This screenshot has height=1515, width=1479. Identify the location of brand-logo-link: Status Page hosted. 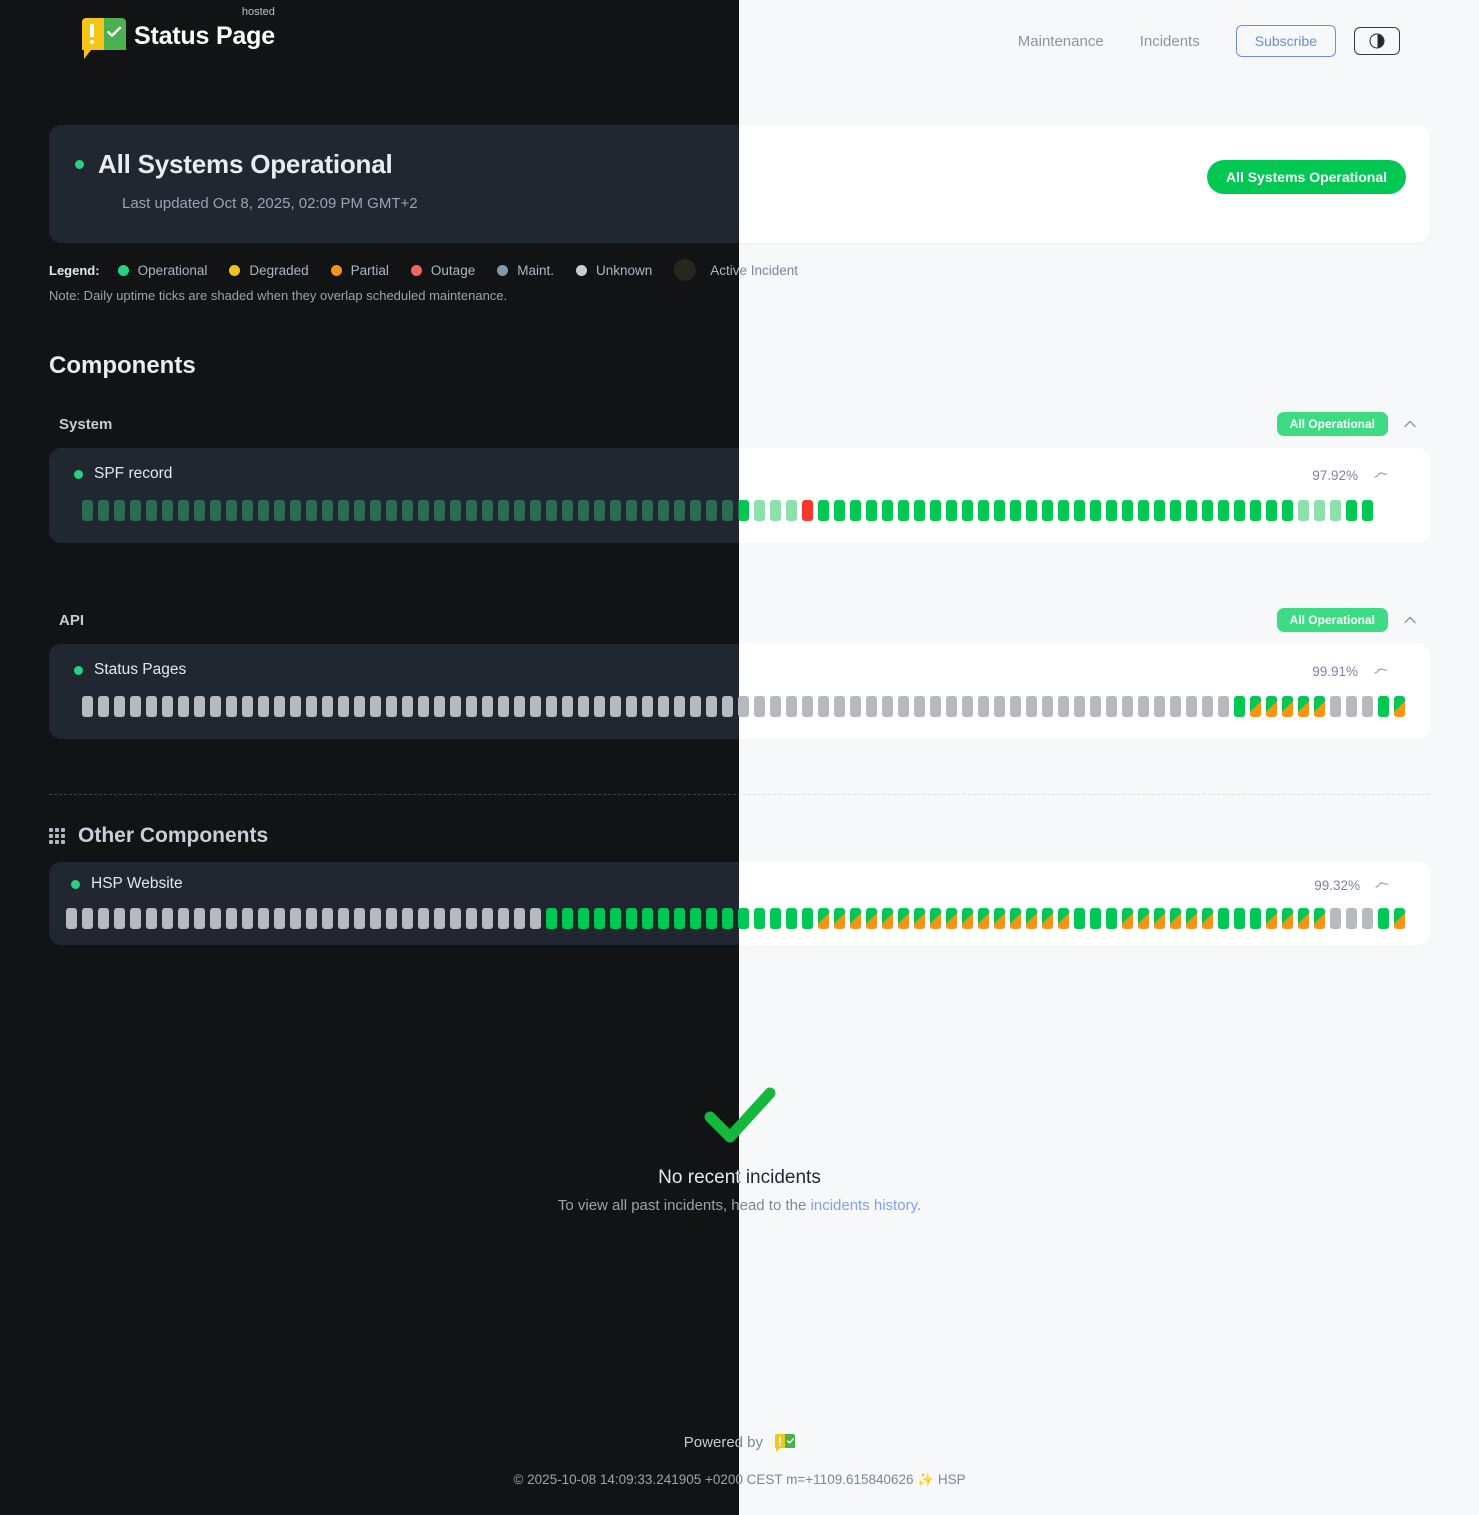
(178, 32).